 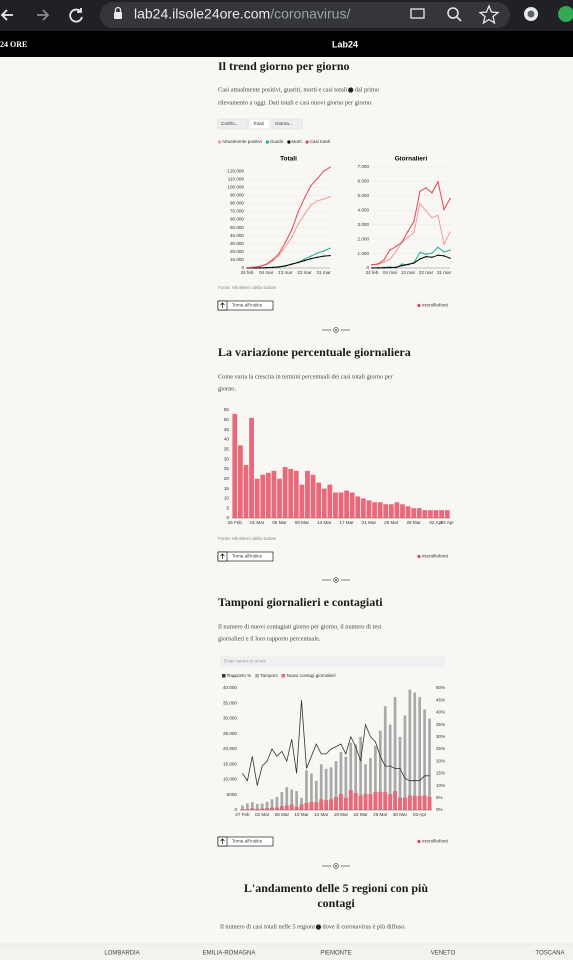 What do you see at coordinates (305, 15) in the screenshot?
I see `url-bar` at bounding box center [305, 15].